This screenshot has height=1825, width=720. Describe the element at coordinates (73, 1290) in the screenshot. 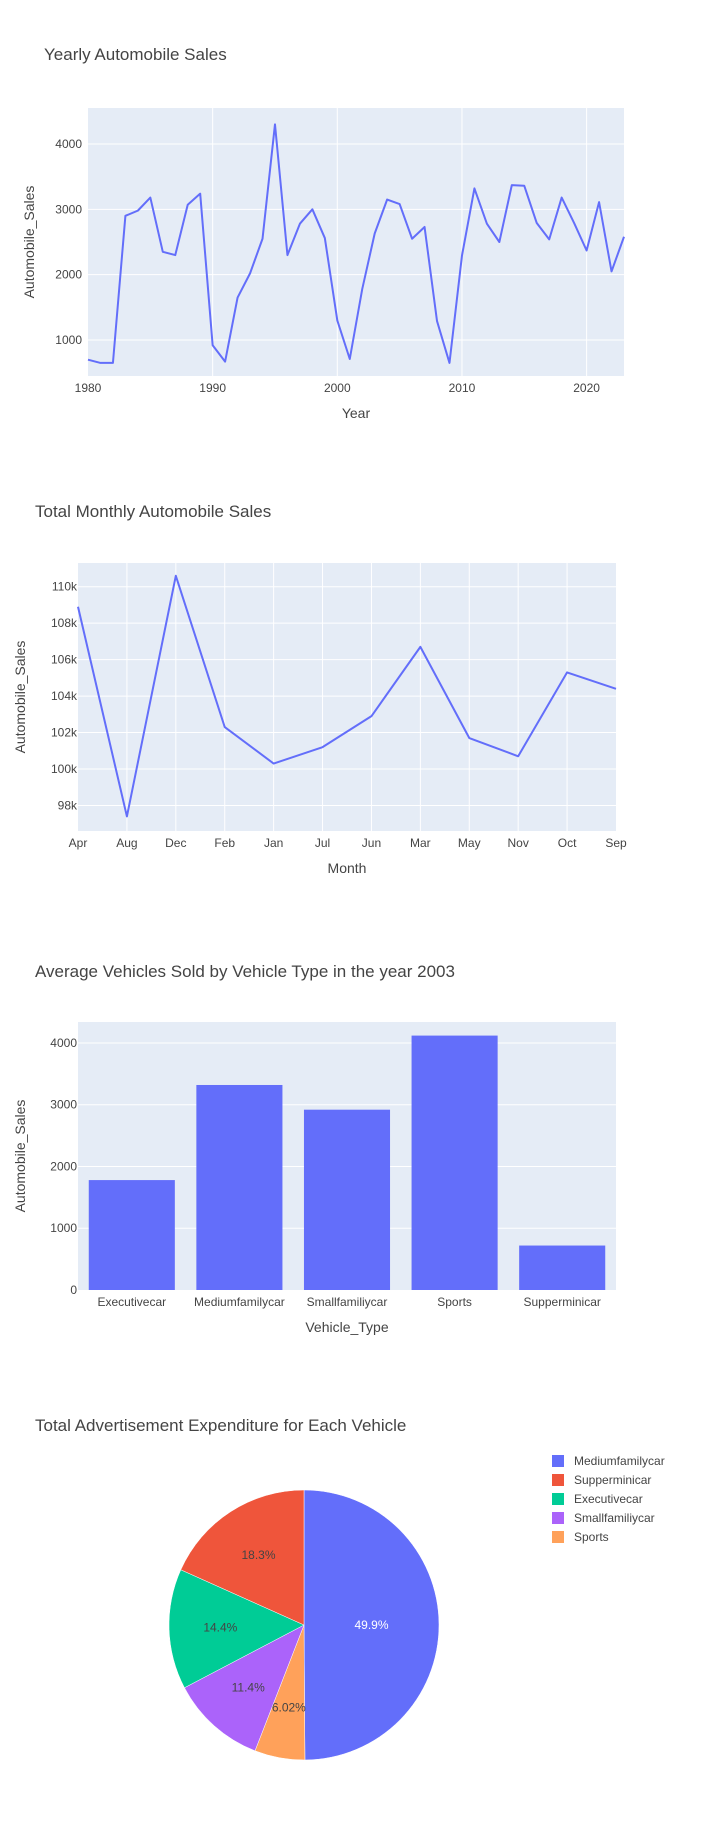

I see `y-tick-label: 0` at that location.